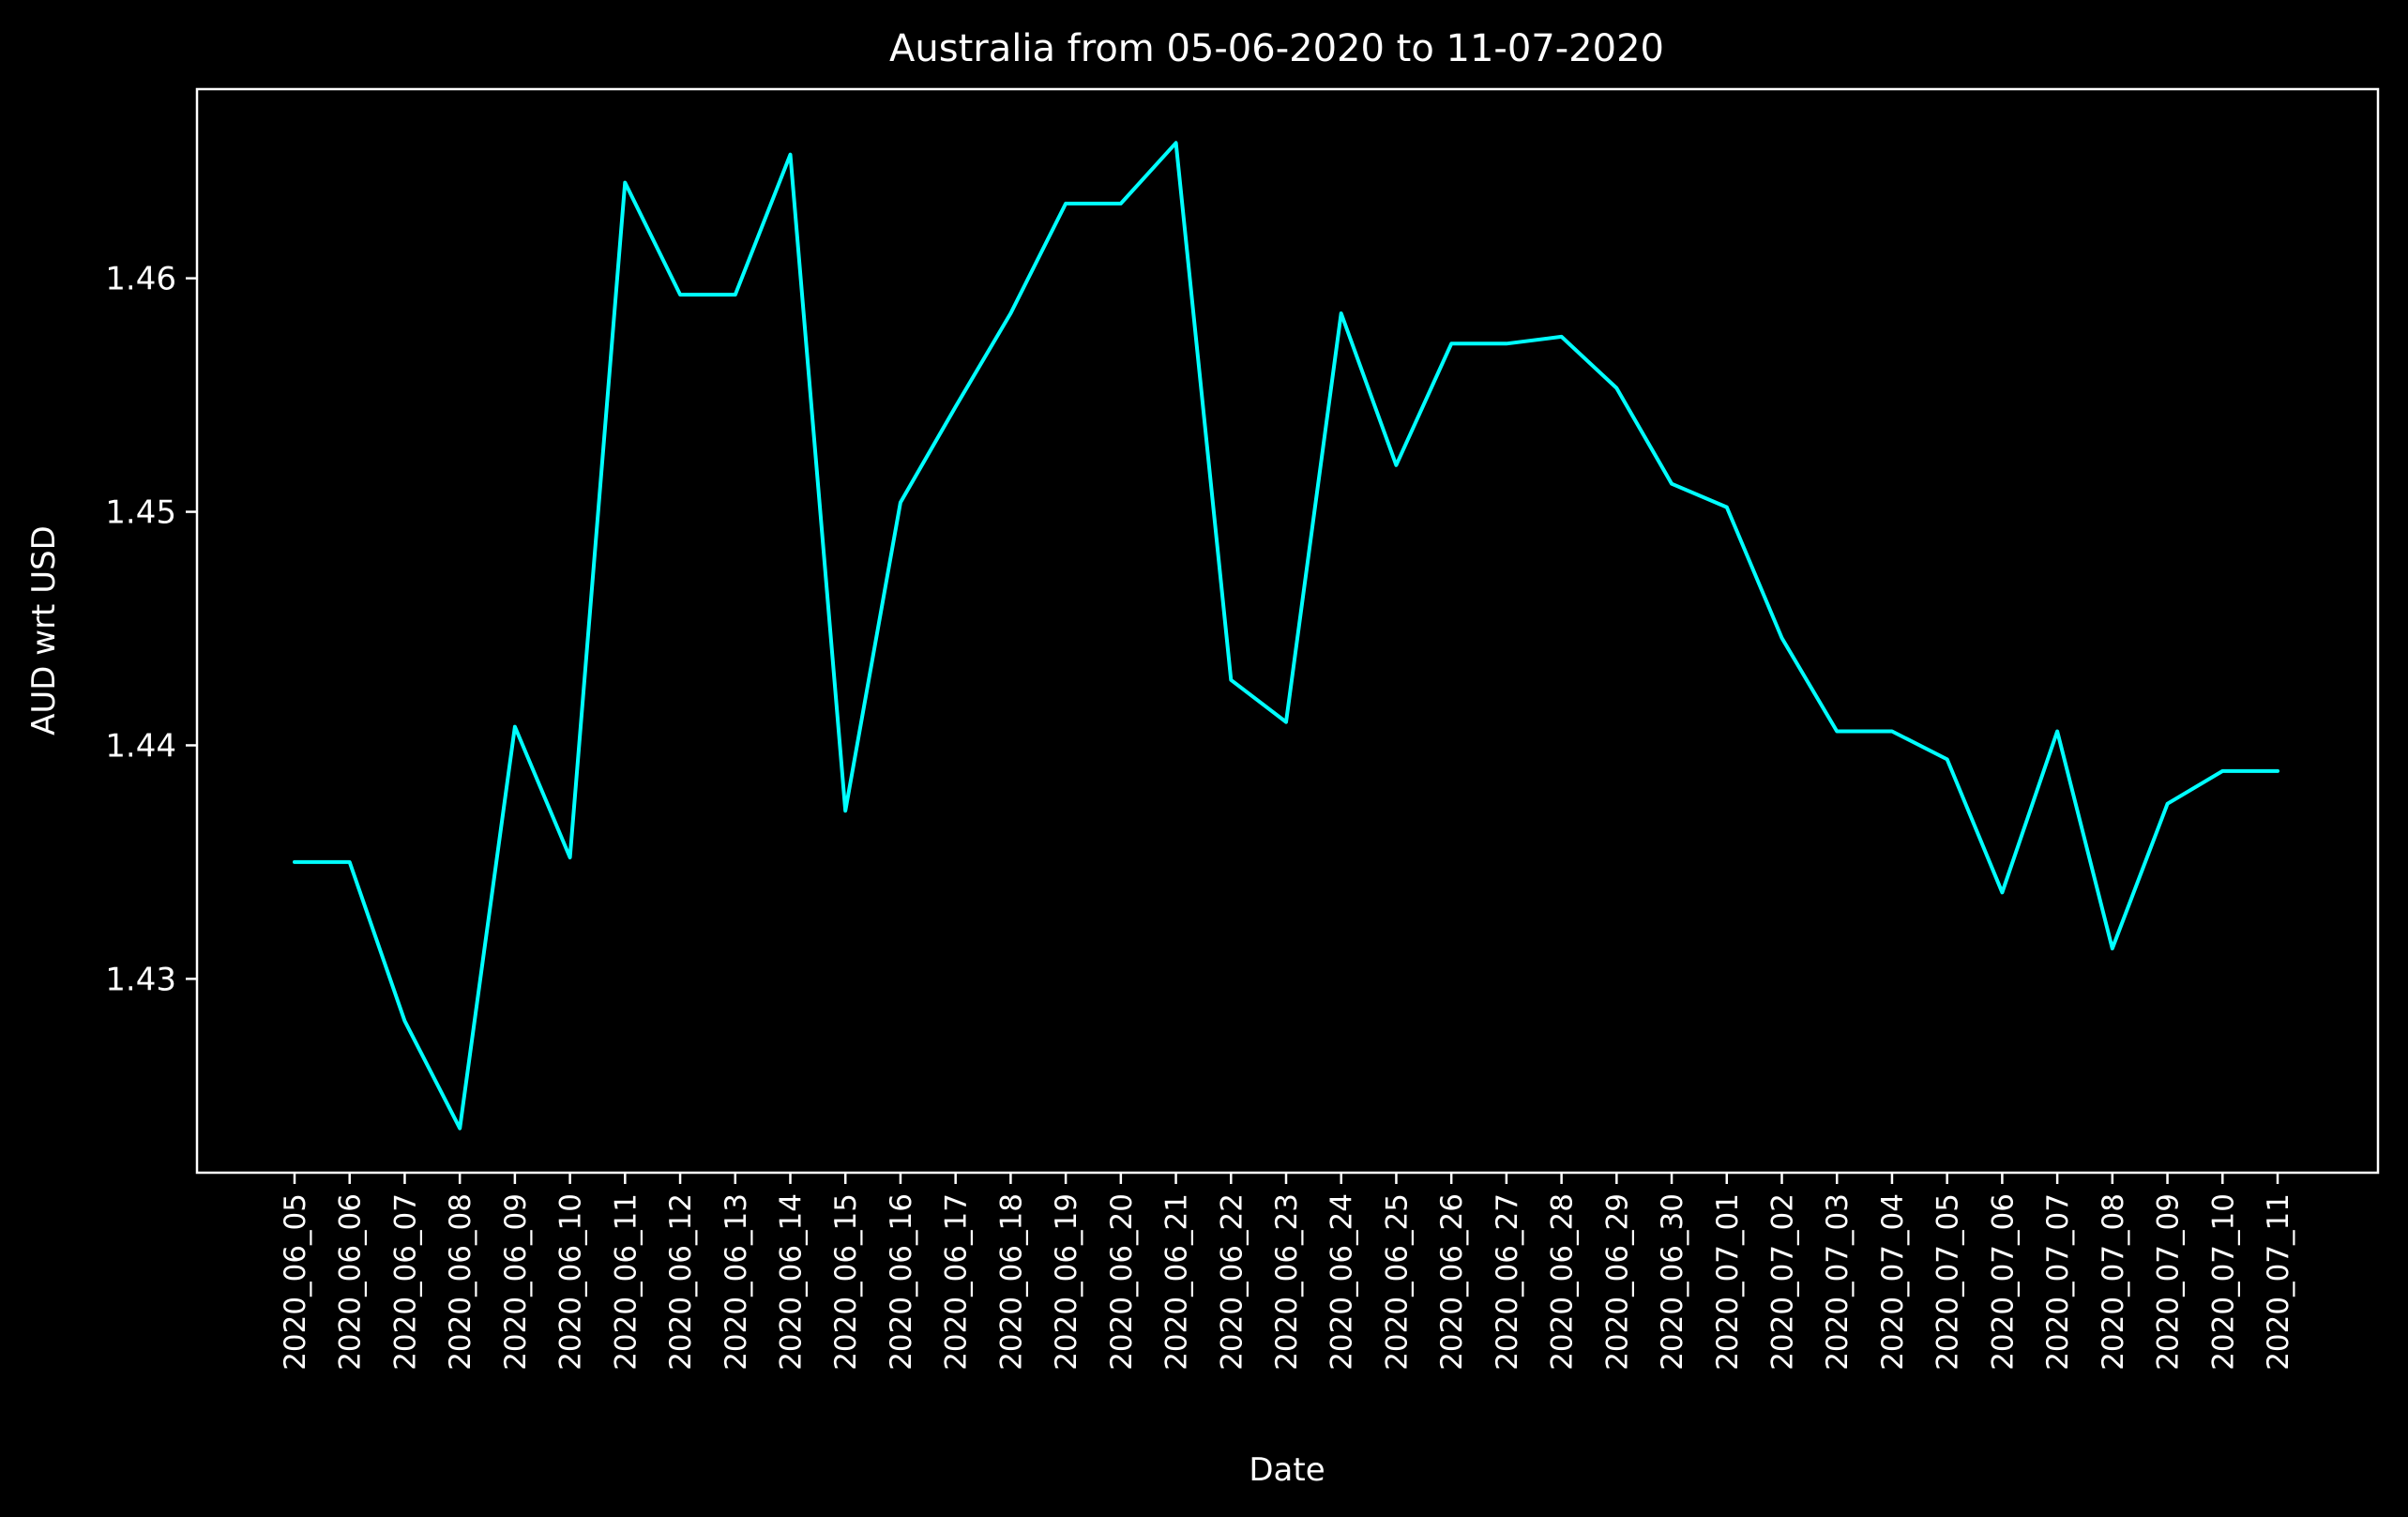 This screenshot has width=2408, height=1517. Describe the element at coordinates (1728, 1282) in the screenshot. I see `x-tick-label: 2020_07_01` at that location.